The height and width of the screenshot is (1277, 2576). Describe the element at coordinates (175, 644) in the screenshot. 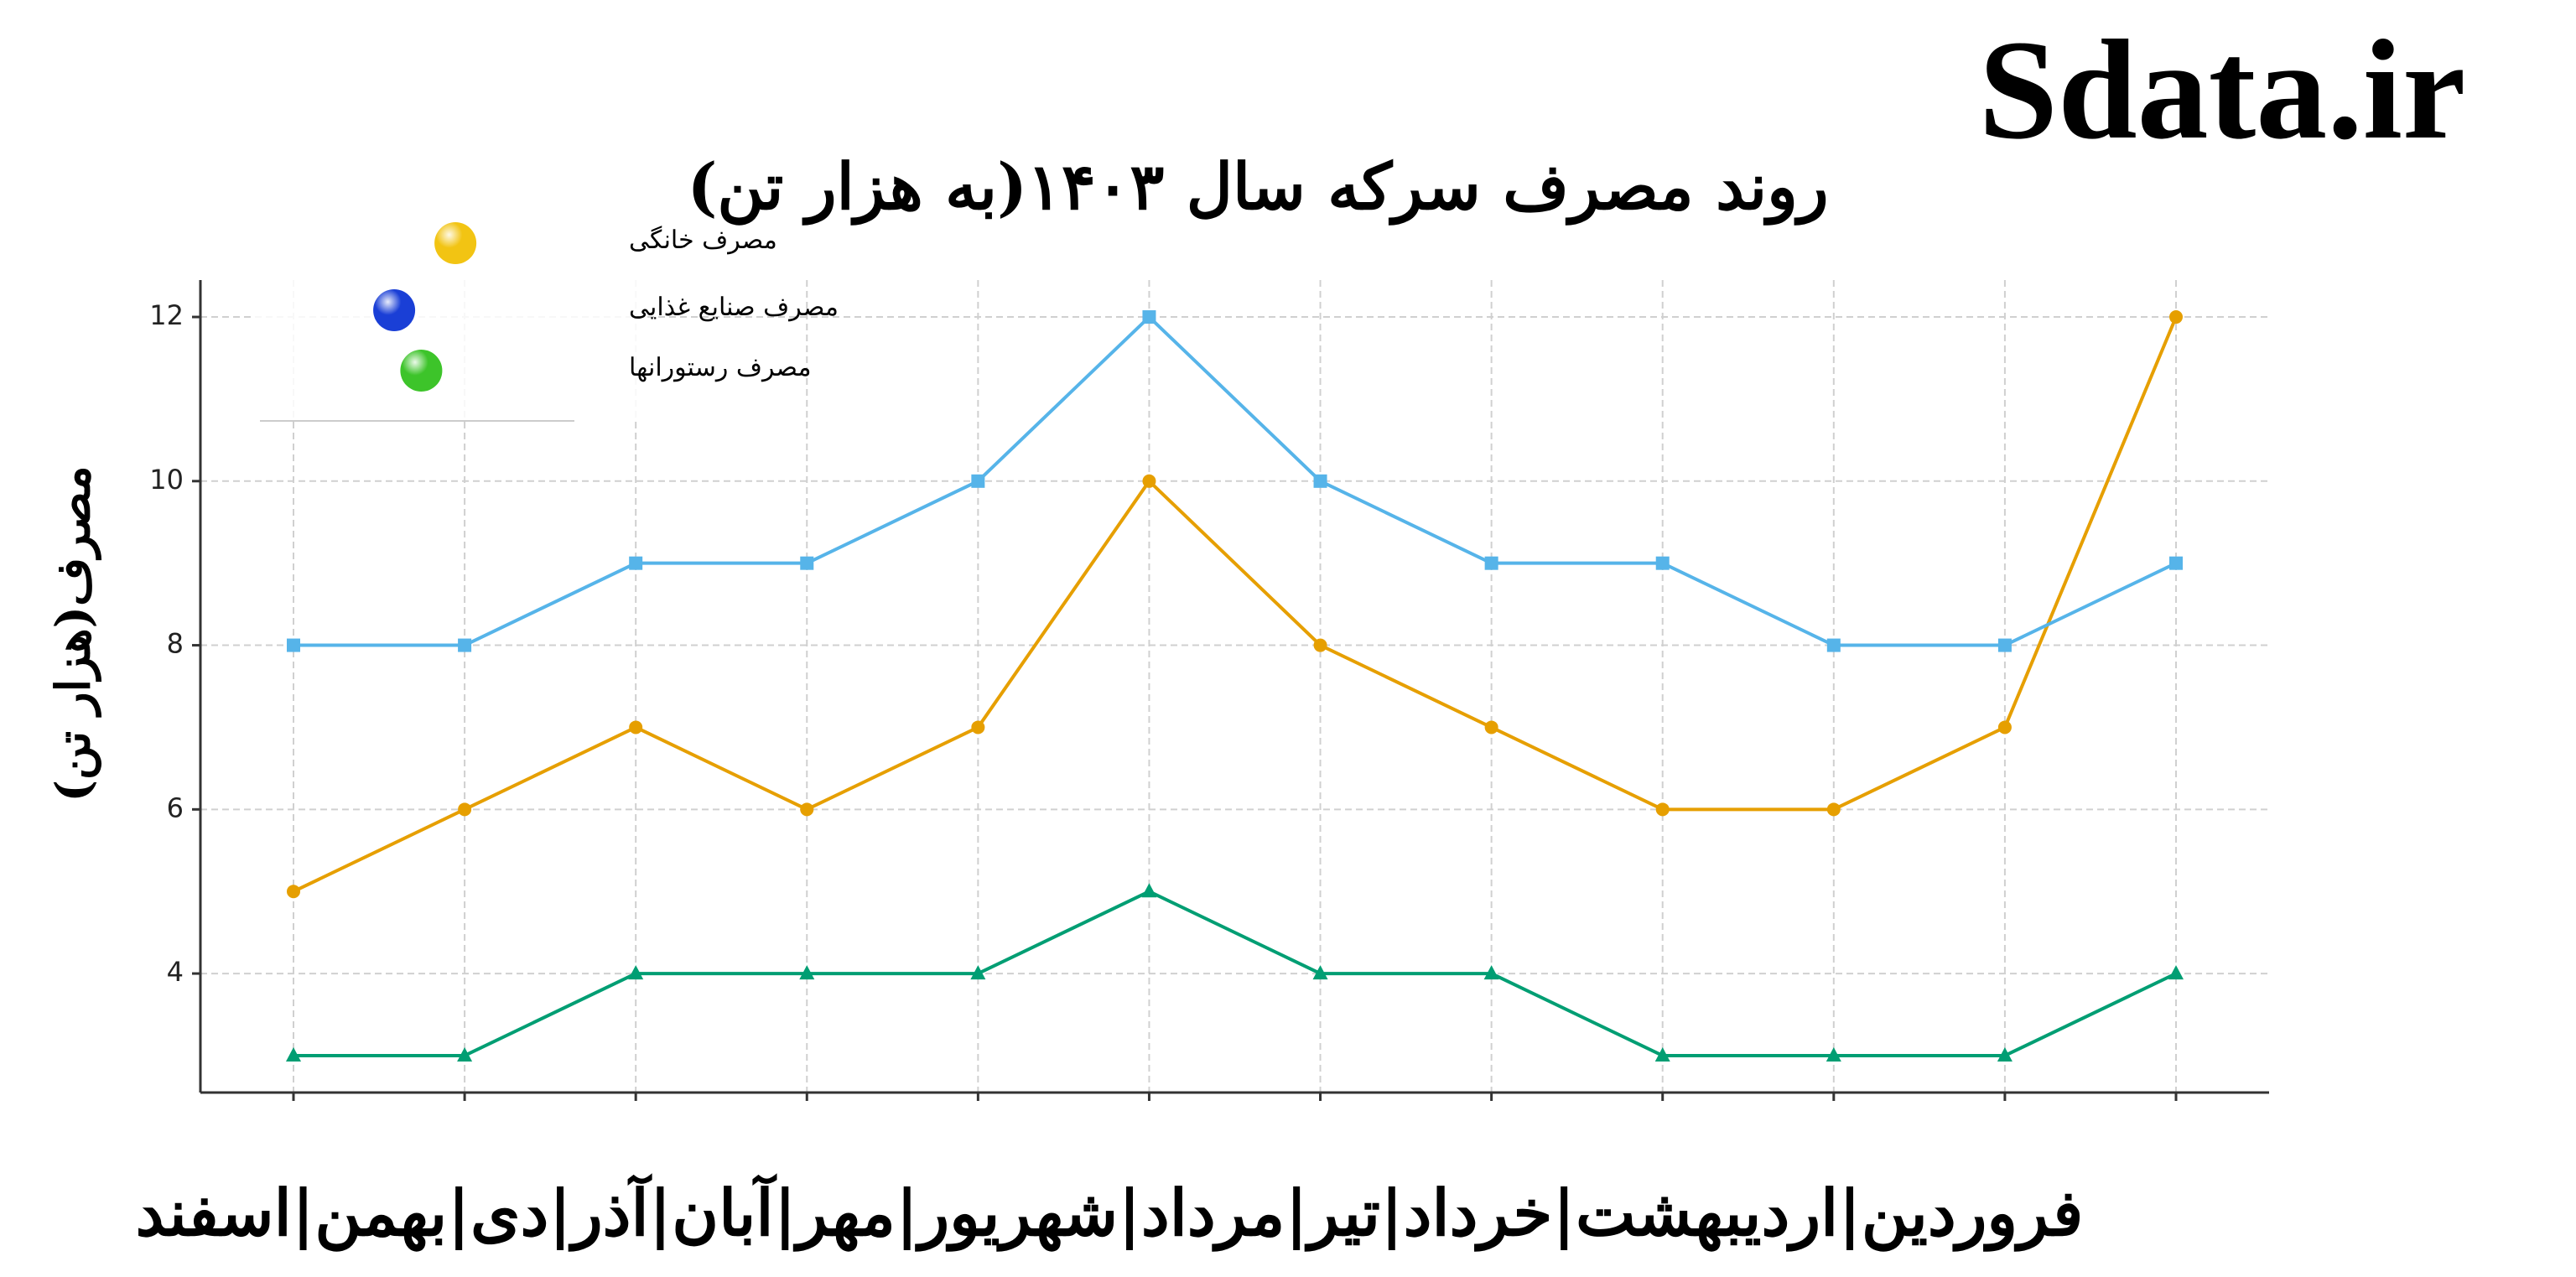

I see `y-tick-label: 8` at that location.